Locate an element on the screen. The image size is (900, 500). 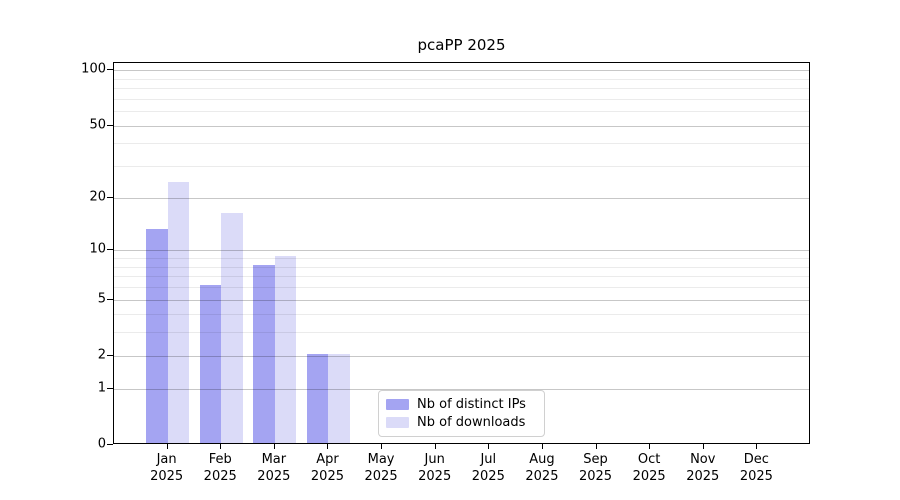
legend-item-downloads: Nb of downloads is located at coordinates (465, 422).